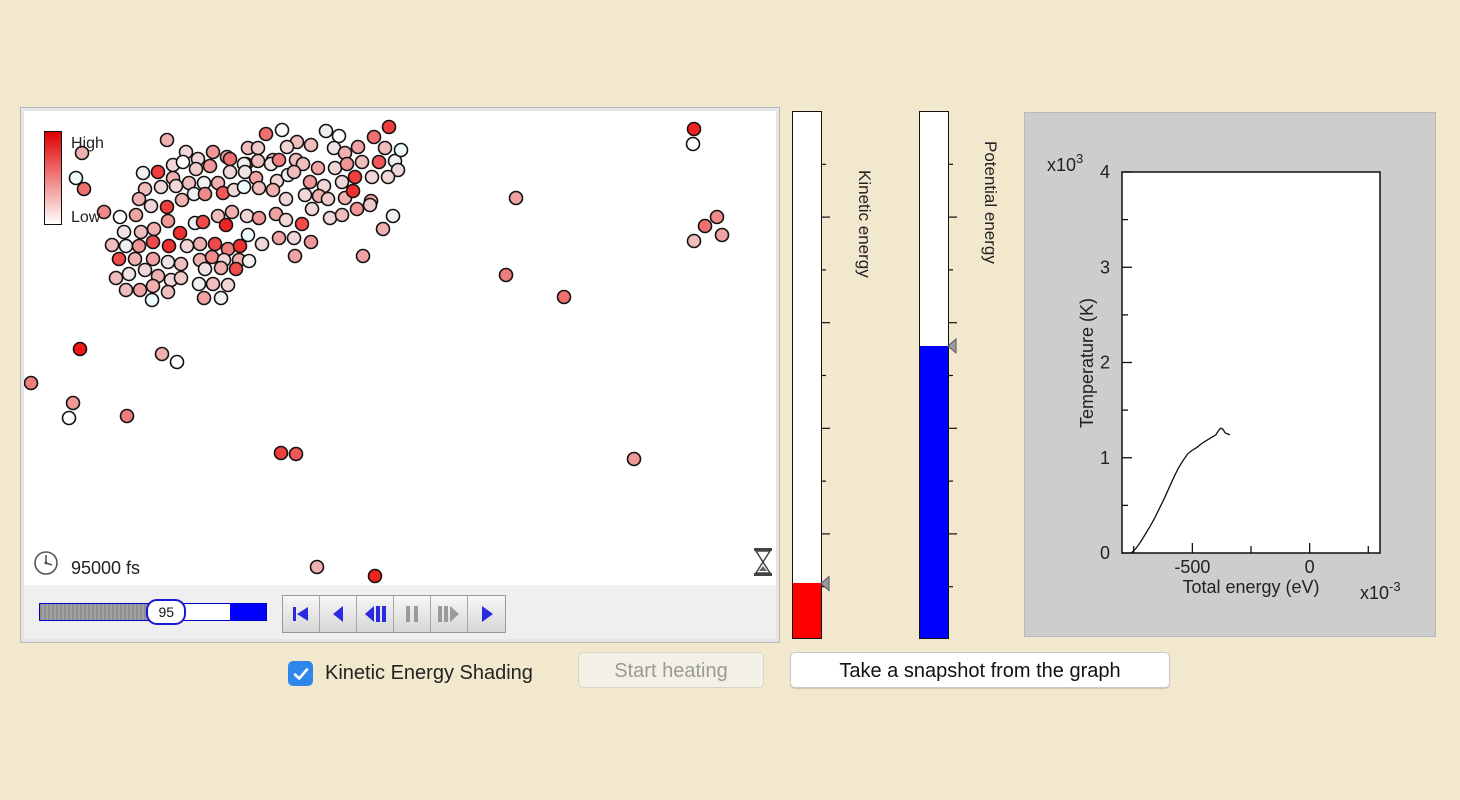  I want to click on rewind-icon, so click(375, 614).